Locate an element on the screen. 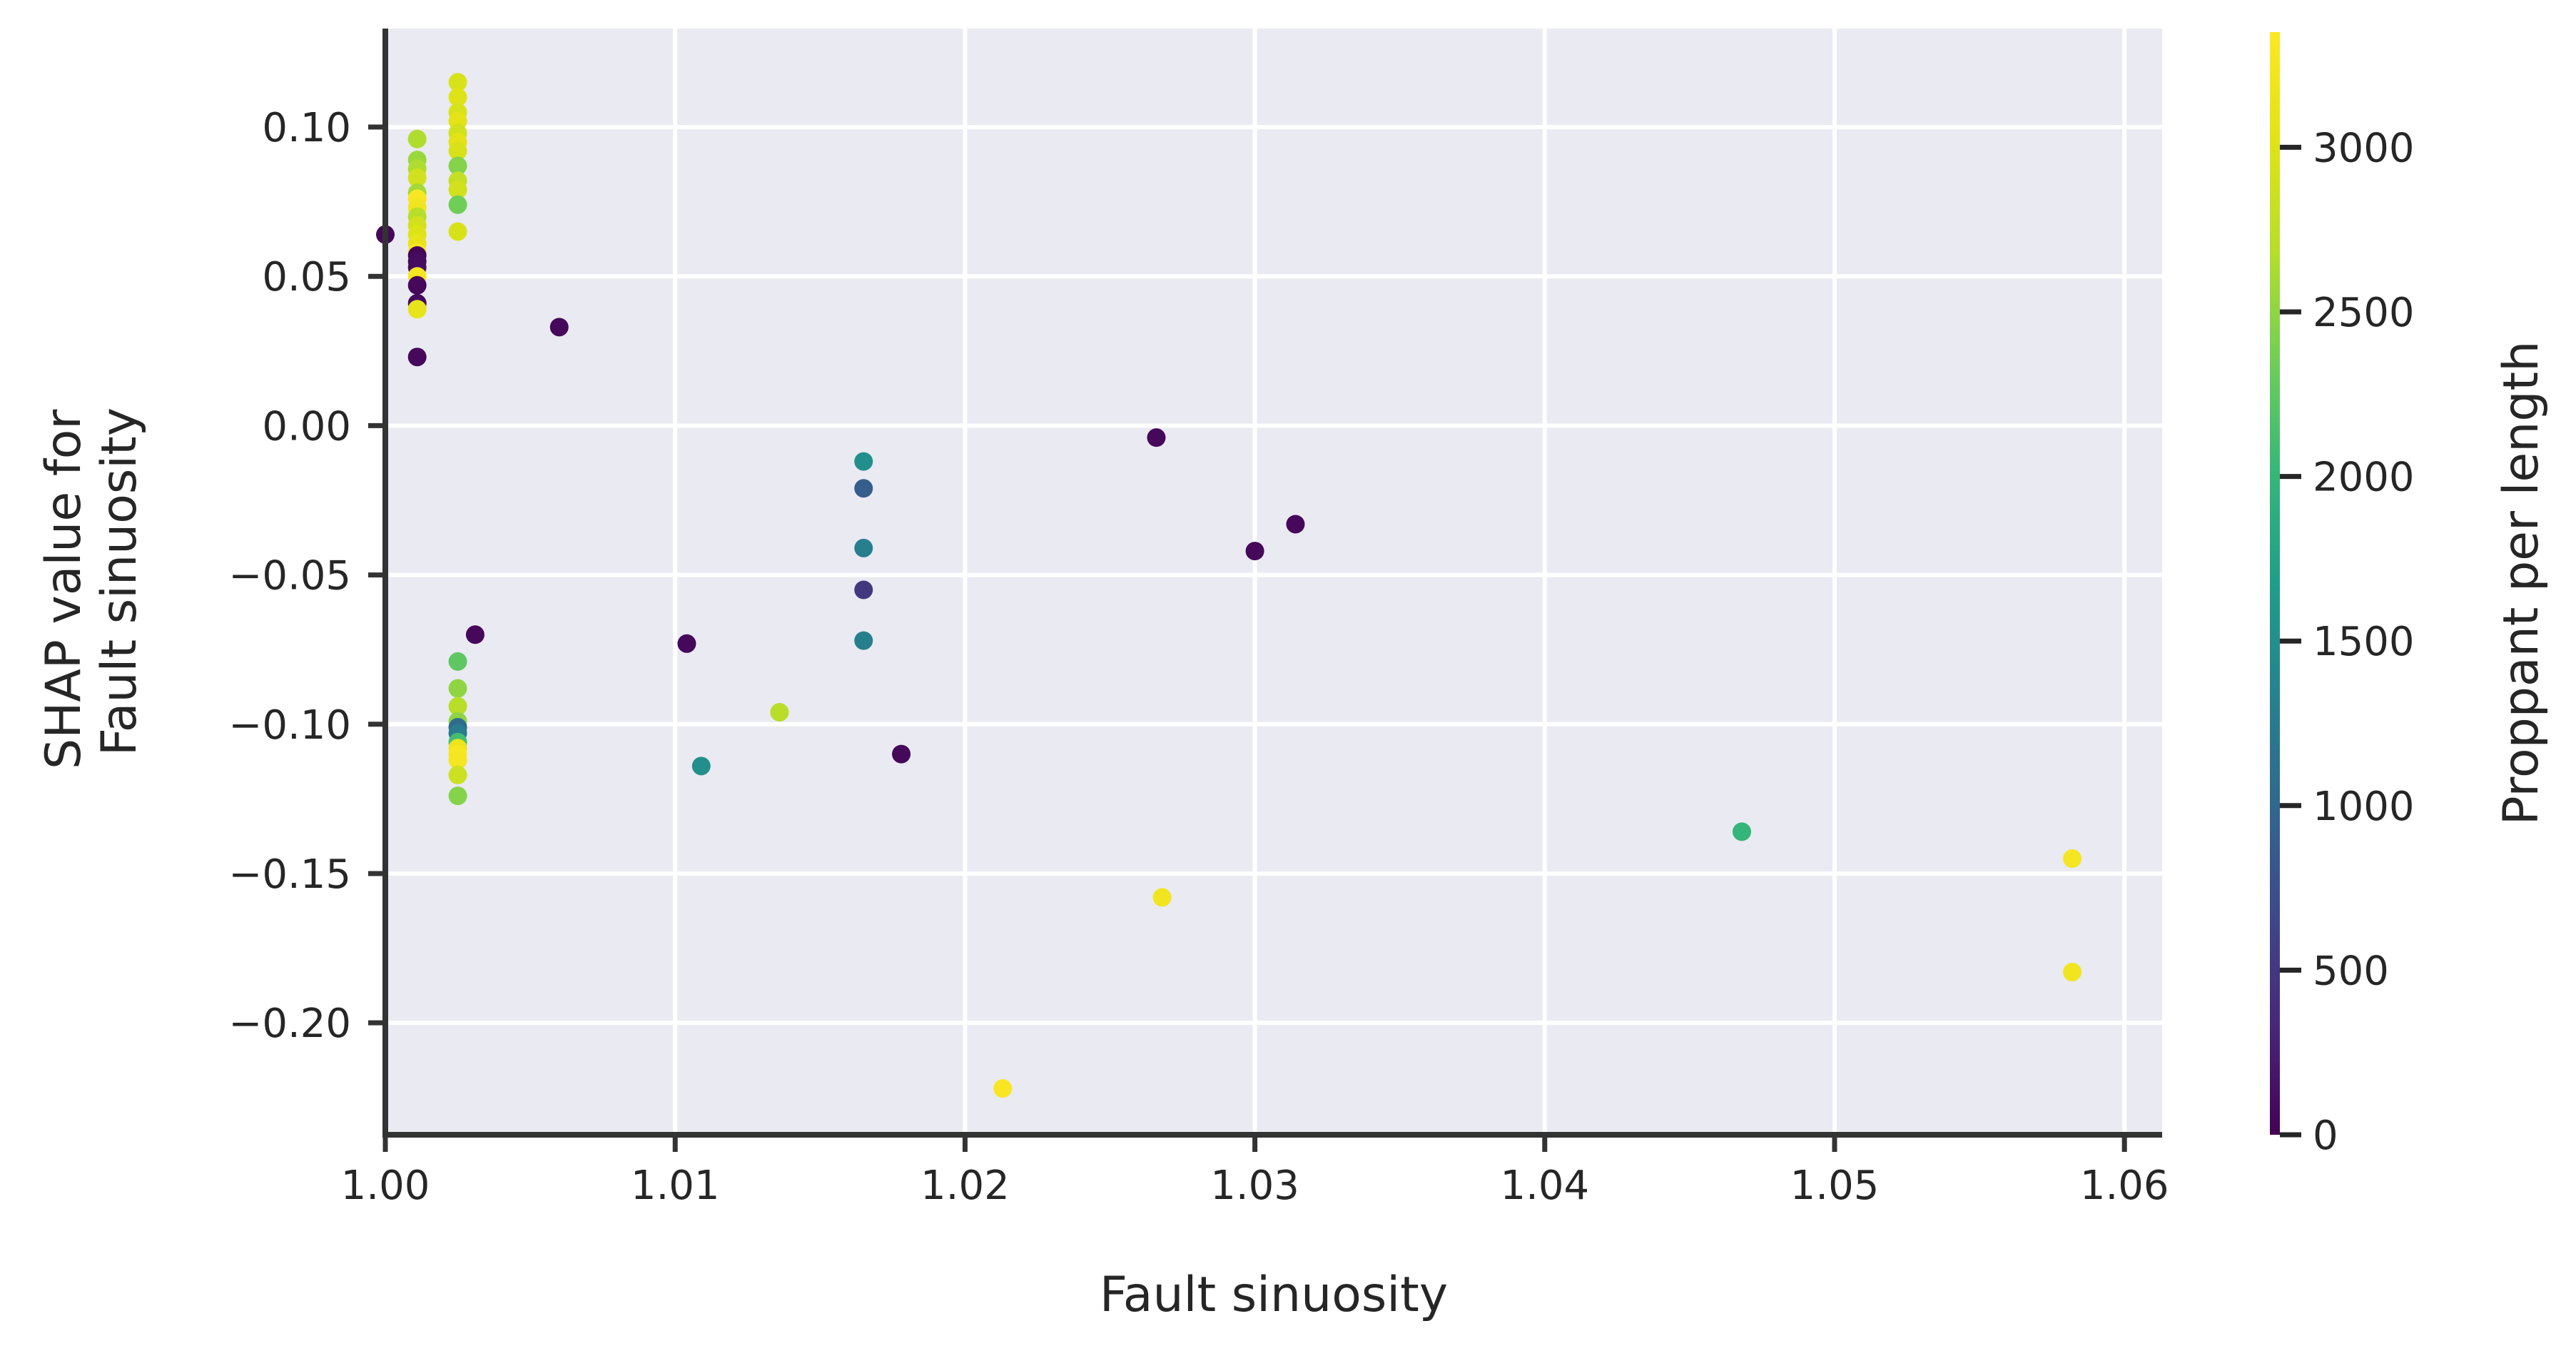 Image resolution: width=2576 pixels, height=1361 pixels. y-tick-label: 0.10 is located at coordinates (306, 128).